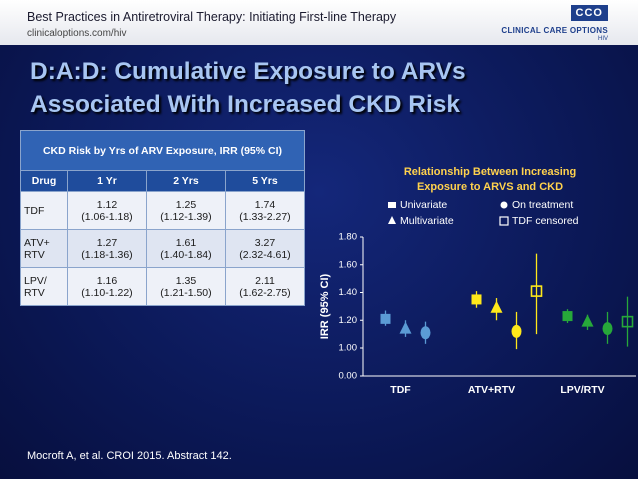 This screenshot has width=638, height=479. Describe the element at coordinates (44, 181) in the screenshot. I see `column-header: Drug` at that location.